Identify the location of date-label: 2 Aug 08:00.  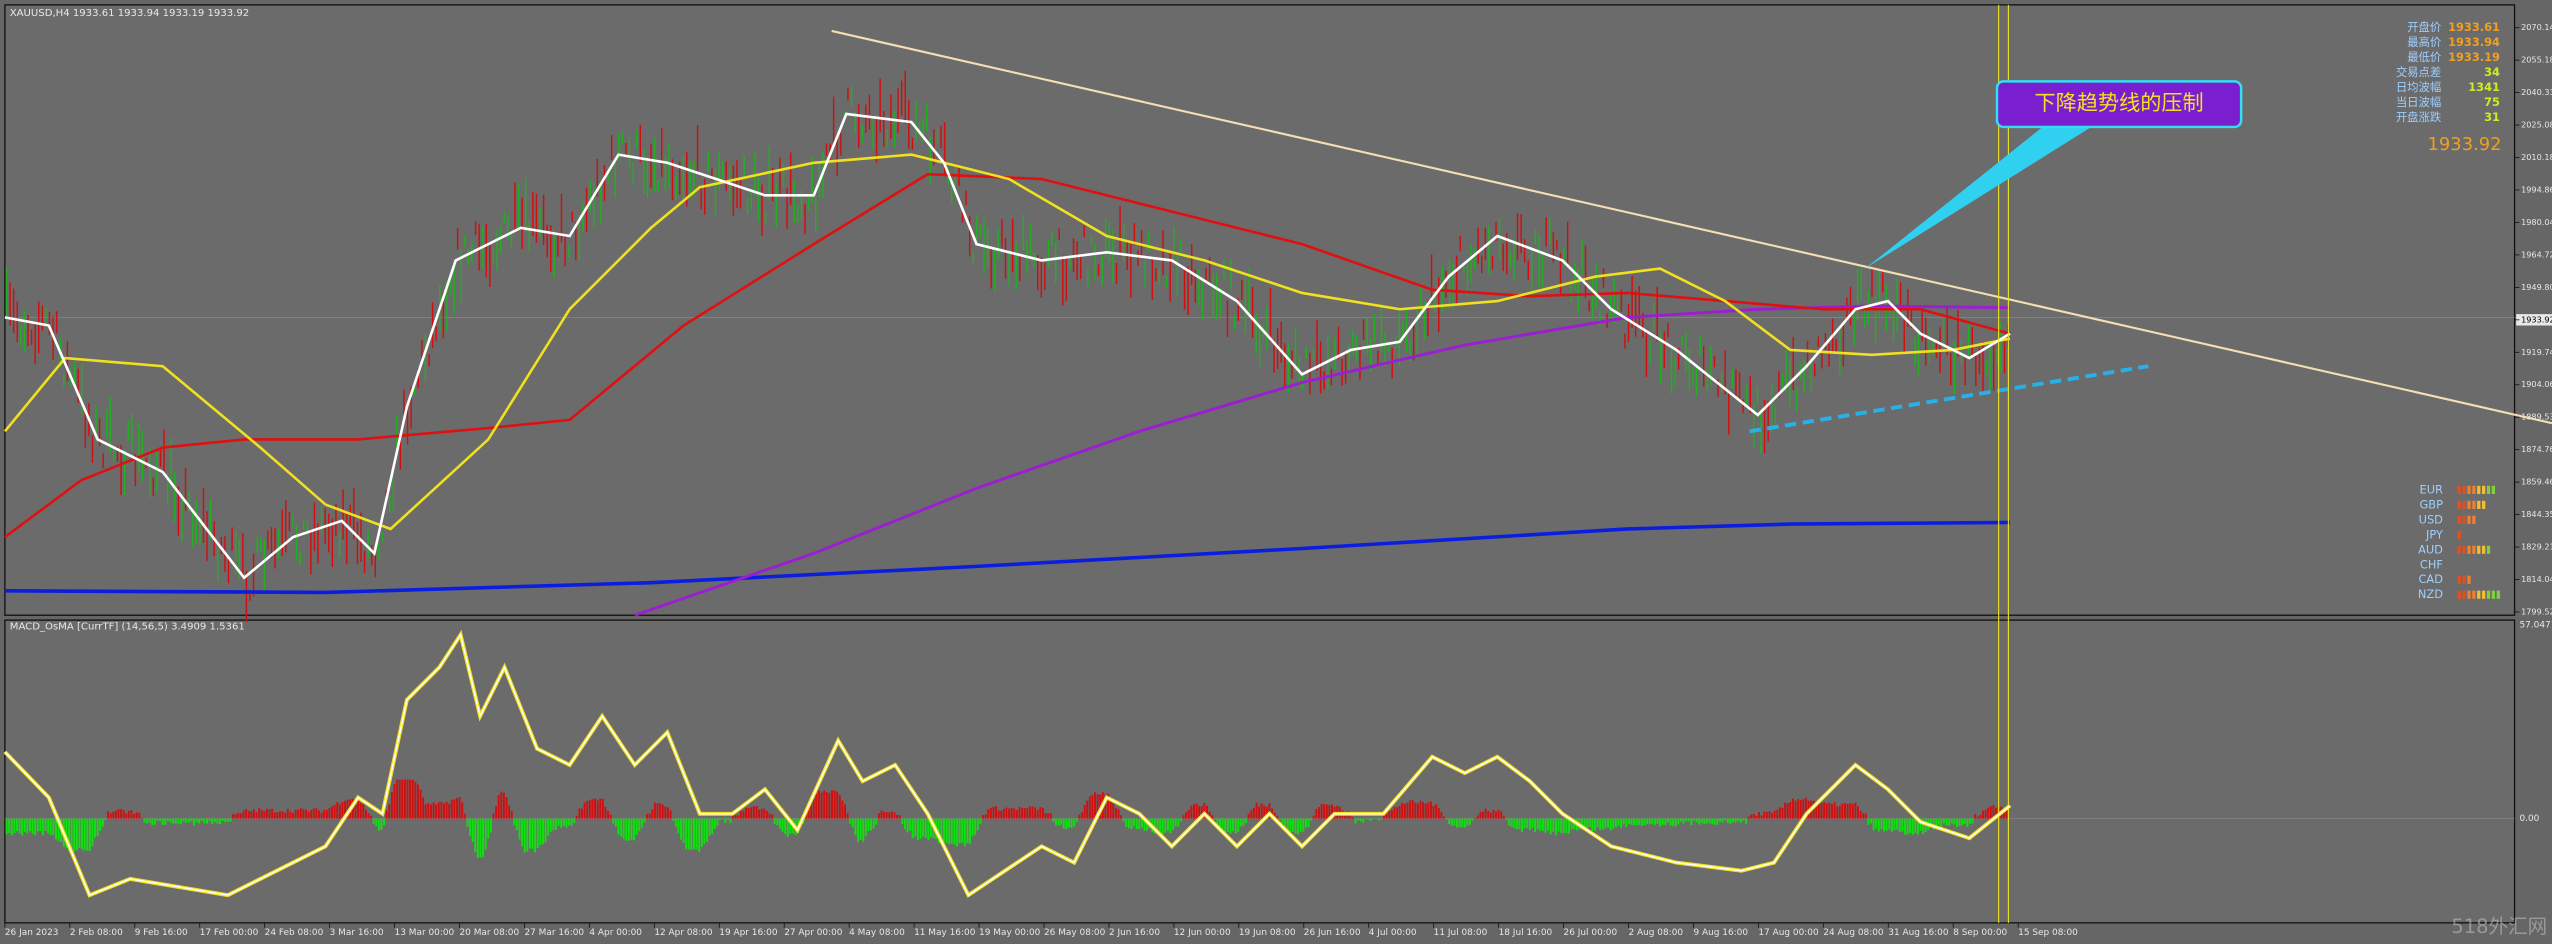
(1655, 933).